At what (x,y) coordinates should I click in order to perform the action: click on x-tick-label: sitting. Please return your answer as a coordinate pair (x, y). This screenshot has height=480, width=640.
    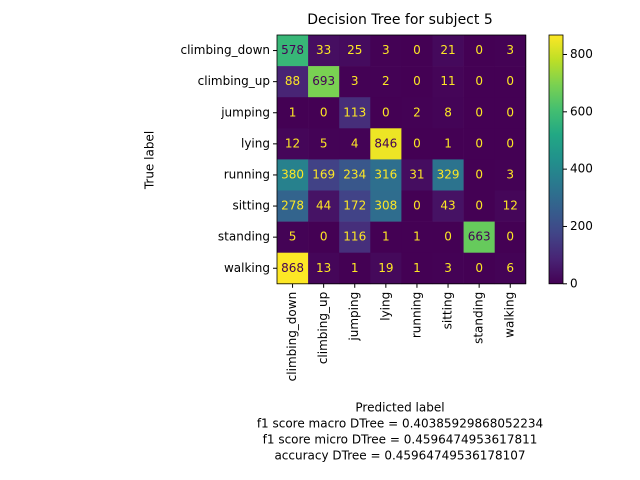
    Looking at the image, I should click on (448, 311).